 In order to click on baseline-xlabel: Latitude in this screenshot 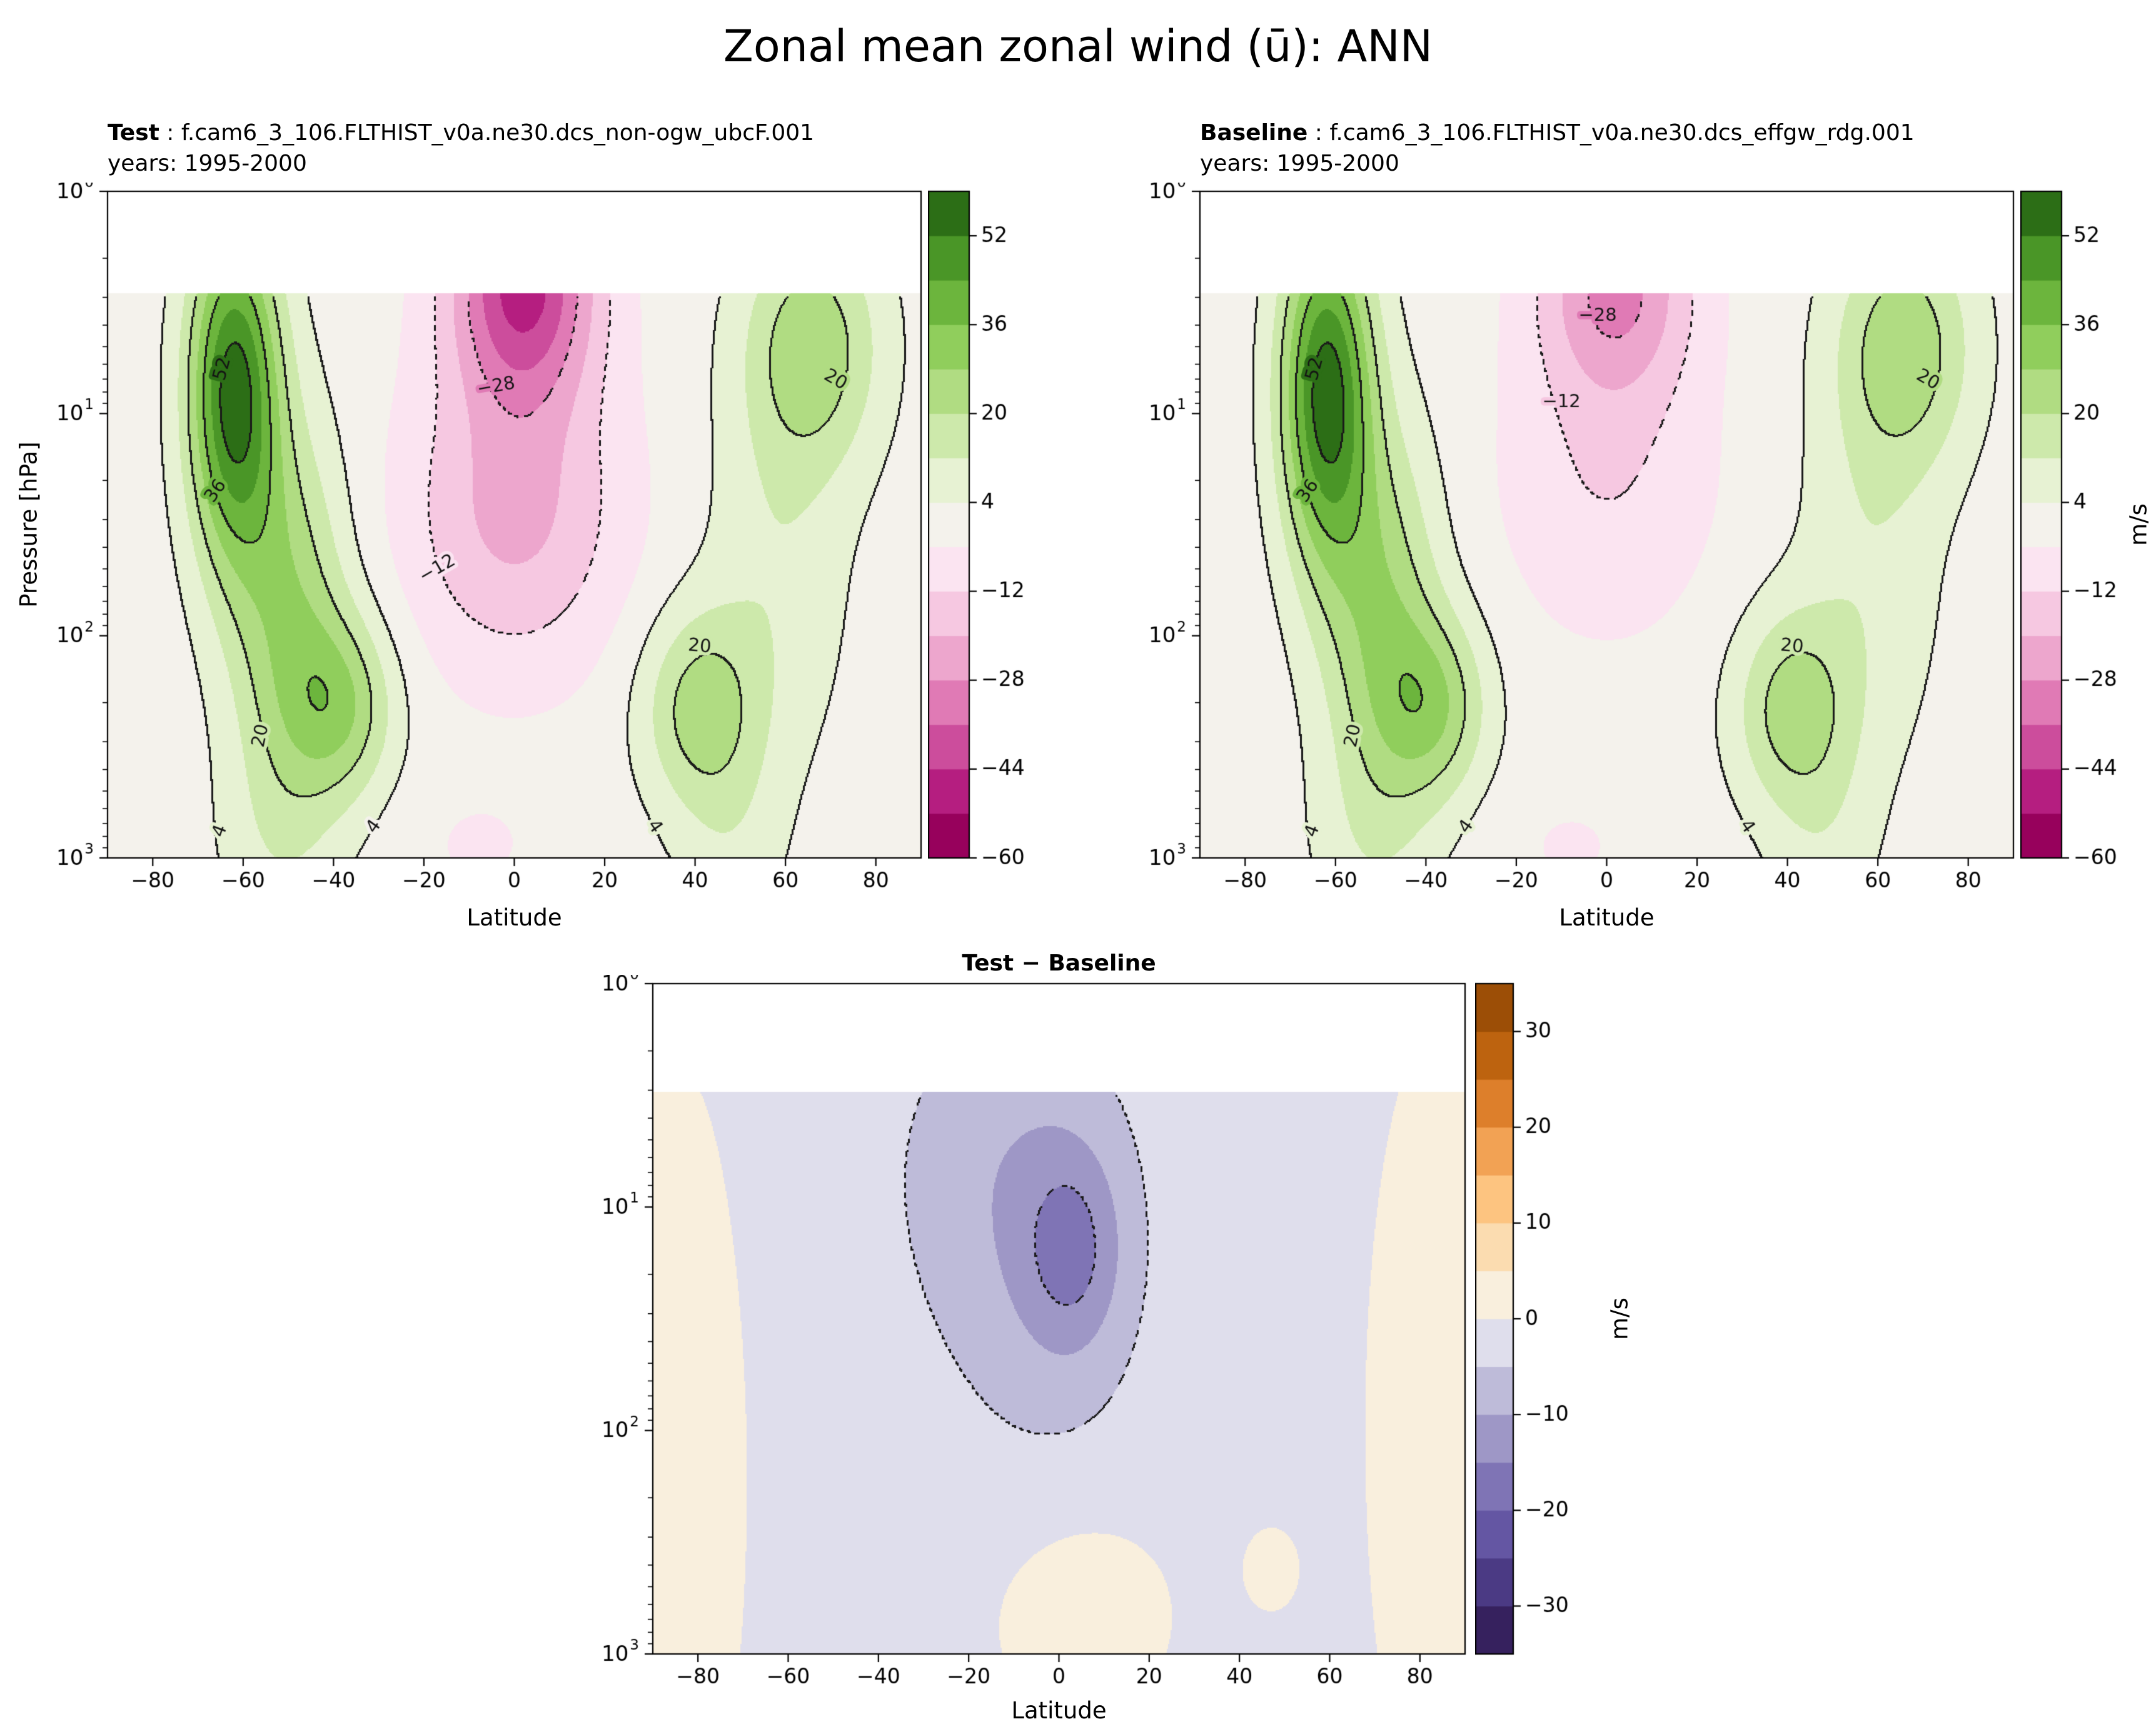, I will do `click(1607, 918)`.